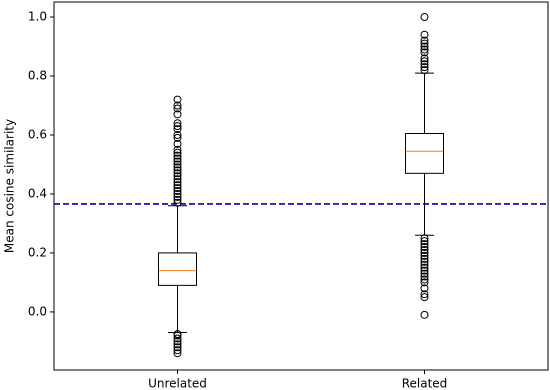  I want to click on y-tick-label: 0.8, so click(37, 76).